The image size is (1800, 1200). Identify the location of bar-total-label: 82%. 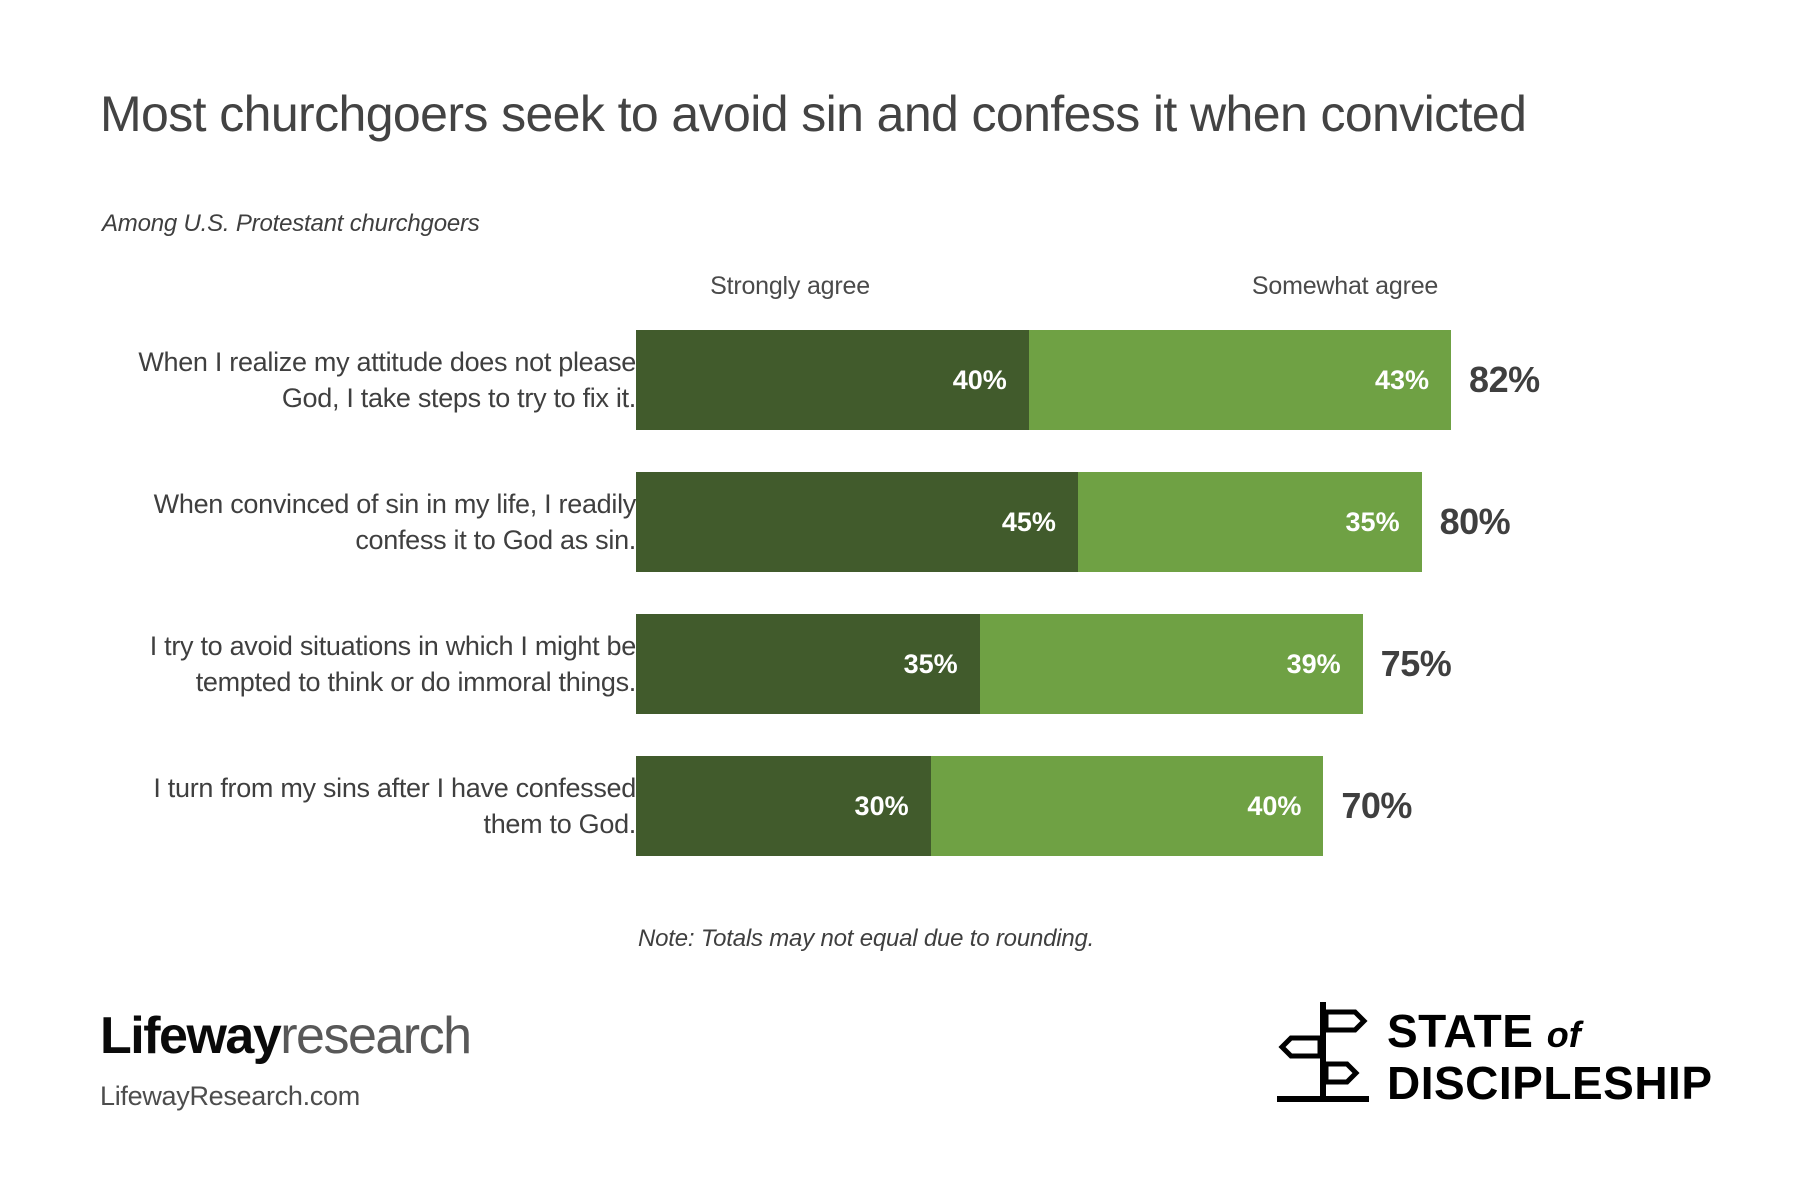
(1504, 379).